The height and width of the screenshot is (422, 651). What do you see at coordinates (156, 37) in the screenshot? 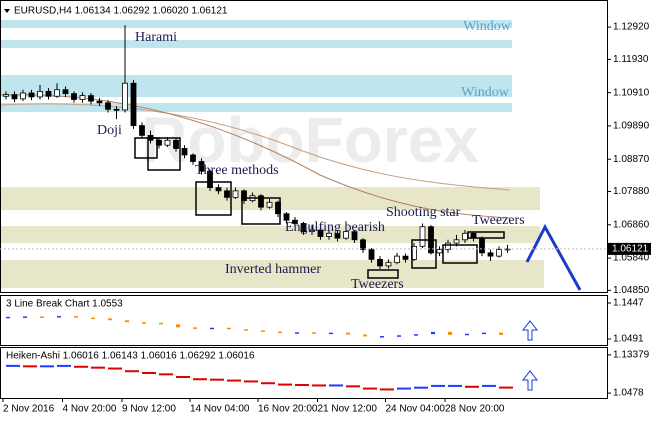
I see `annotation: Harami` at bounding box center [156, 37].